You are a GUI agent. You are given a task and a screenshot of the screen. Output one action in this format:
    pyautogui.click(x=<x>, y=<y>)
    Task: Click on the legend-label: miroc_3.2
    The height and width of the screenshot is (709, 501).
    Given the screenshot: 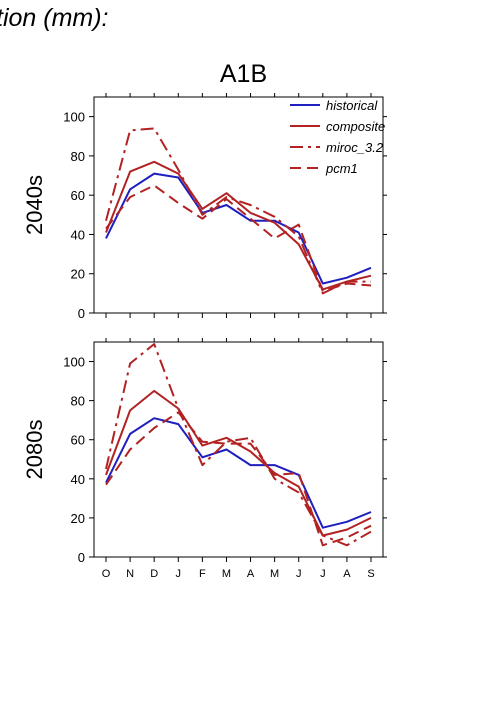 What is the action you would take?
    pyautogui.click(x=355, y=147)
    